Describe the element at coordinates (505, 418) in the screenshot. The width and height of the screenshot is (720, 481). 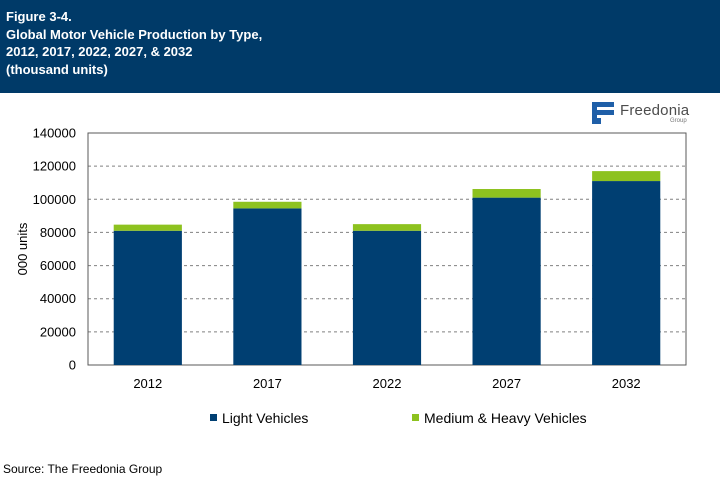
I see `legend-label: Medium & Heavy Vehicles` at that location.